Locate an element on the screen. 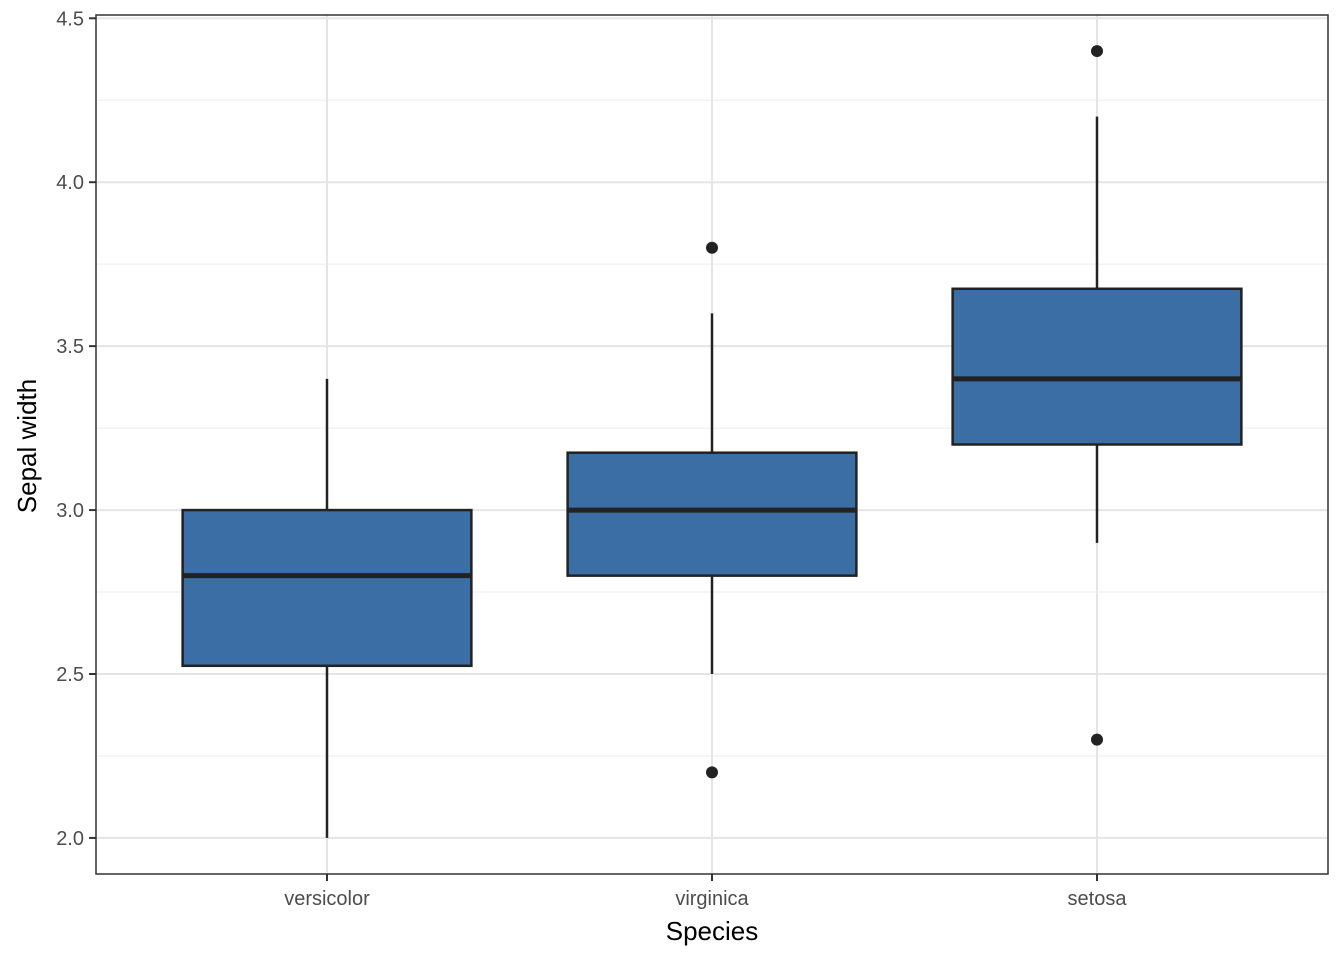 The height and width of the screenshot is (960, 1344). y-axis: 2.0 2.5 3.0 3.5 4.0 4.5 is located at coordinates (76, 429).